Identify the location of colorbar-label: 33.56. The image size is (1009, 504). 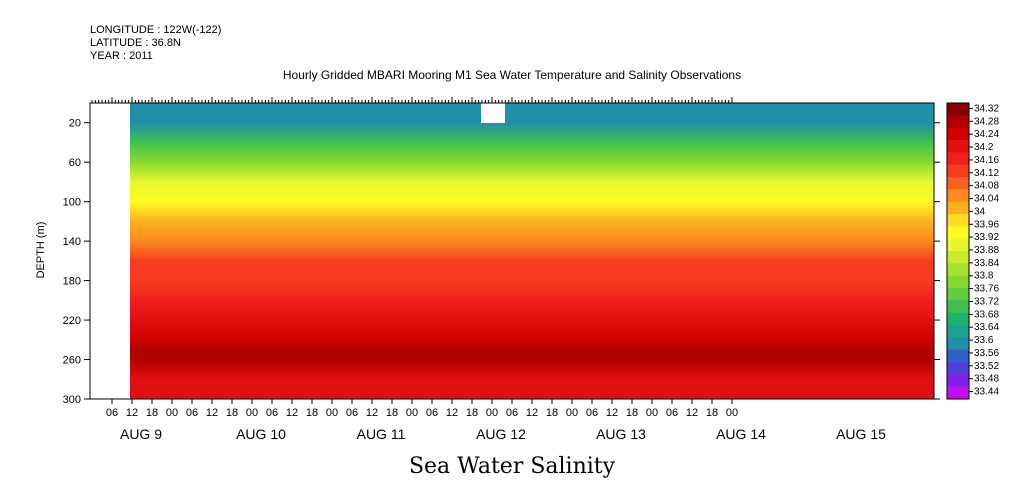
(986, 353).